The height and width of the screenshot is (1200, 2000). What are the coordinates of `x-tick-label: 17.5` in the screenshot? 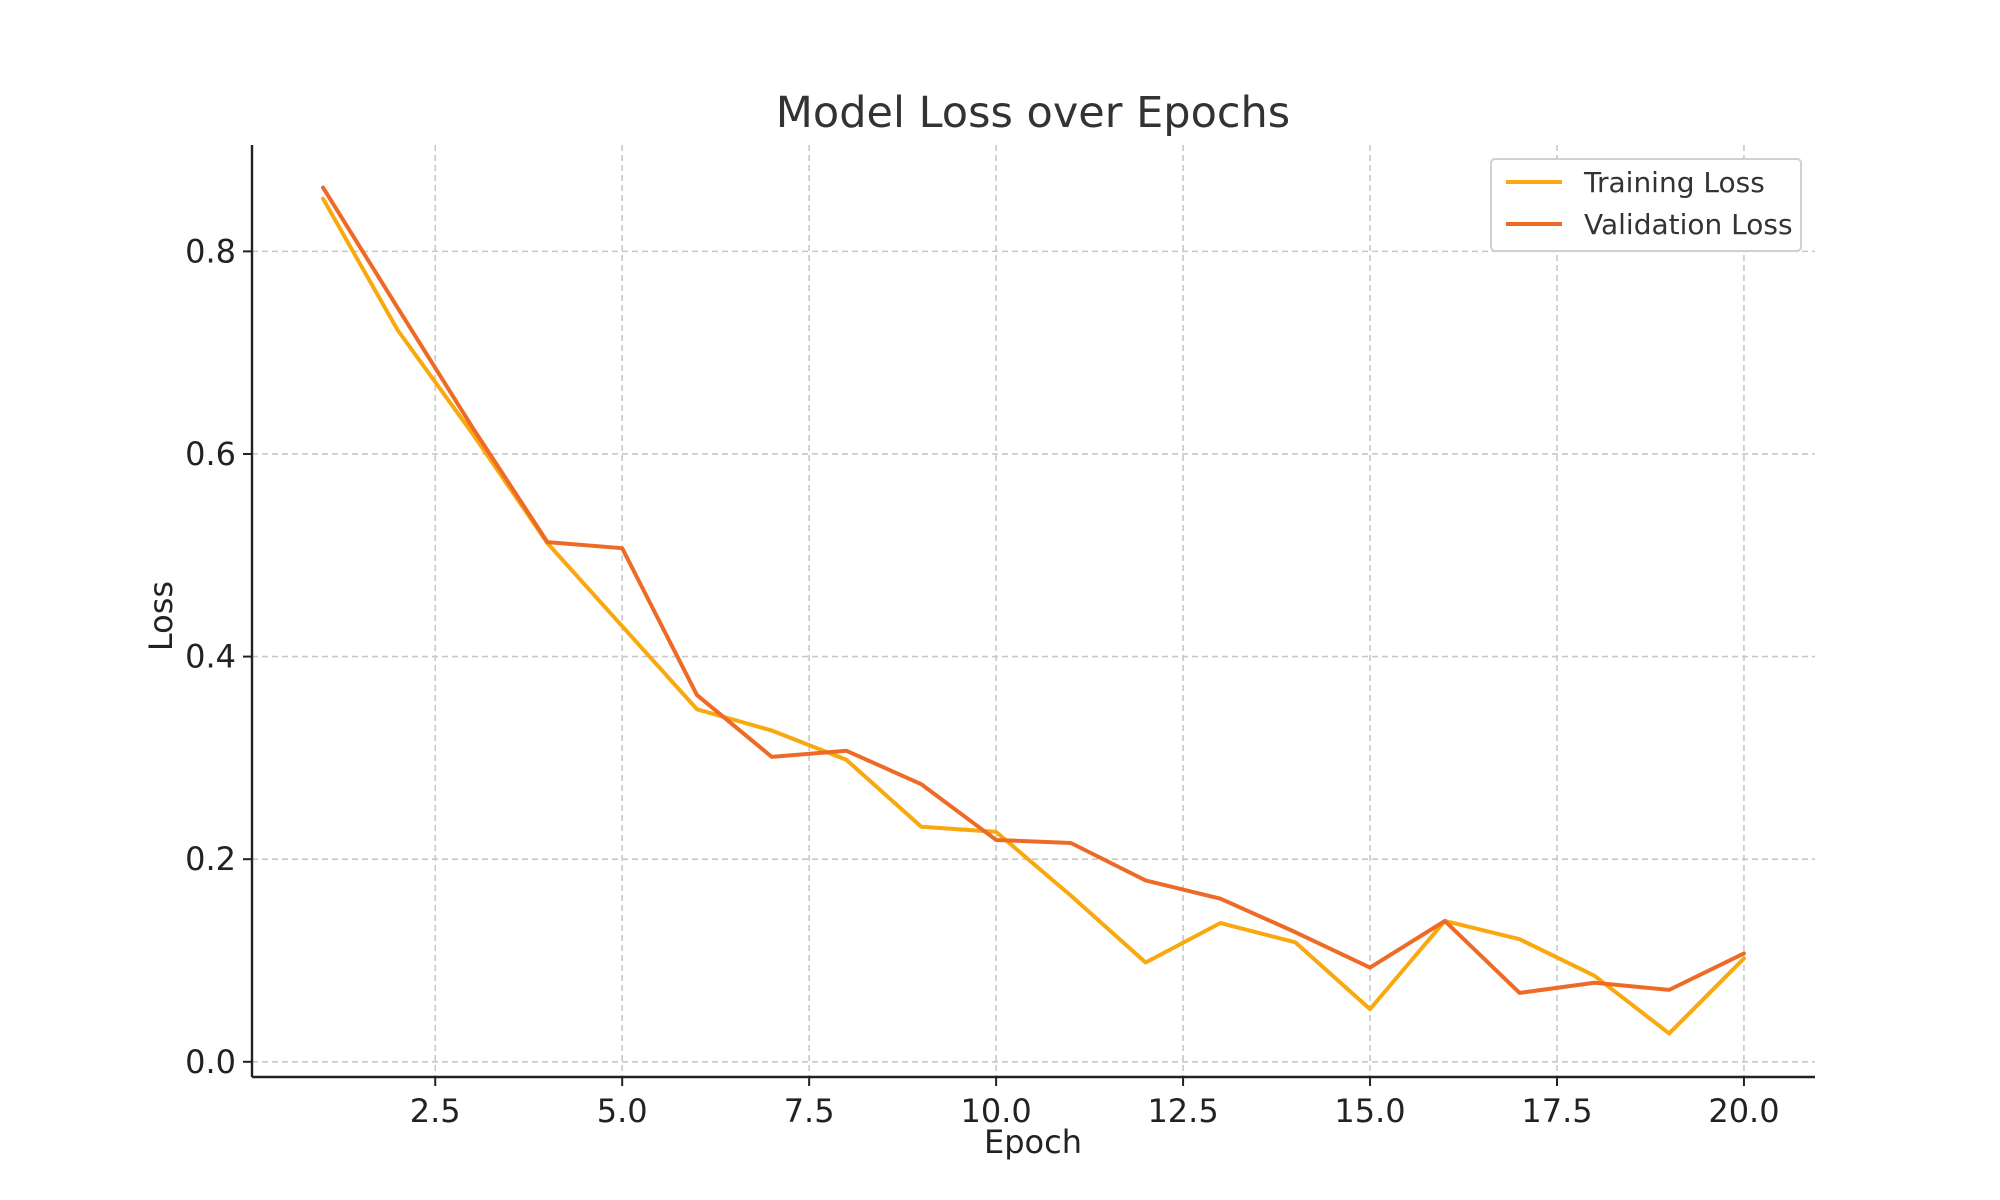 It's located at (1556, 1111).